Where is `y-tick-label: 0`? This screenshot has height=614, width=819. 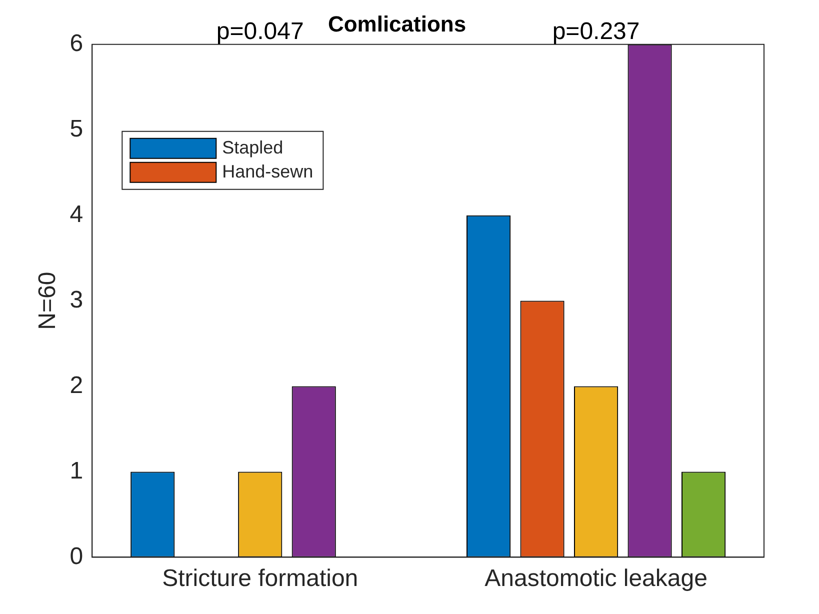 y-tick-label: 0 is located at coordinates (77, 556).